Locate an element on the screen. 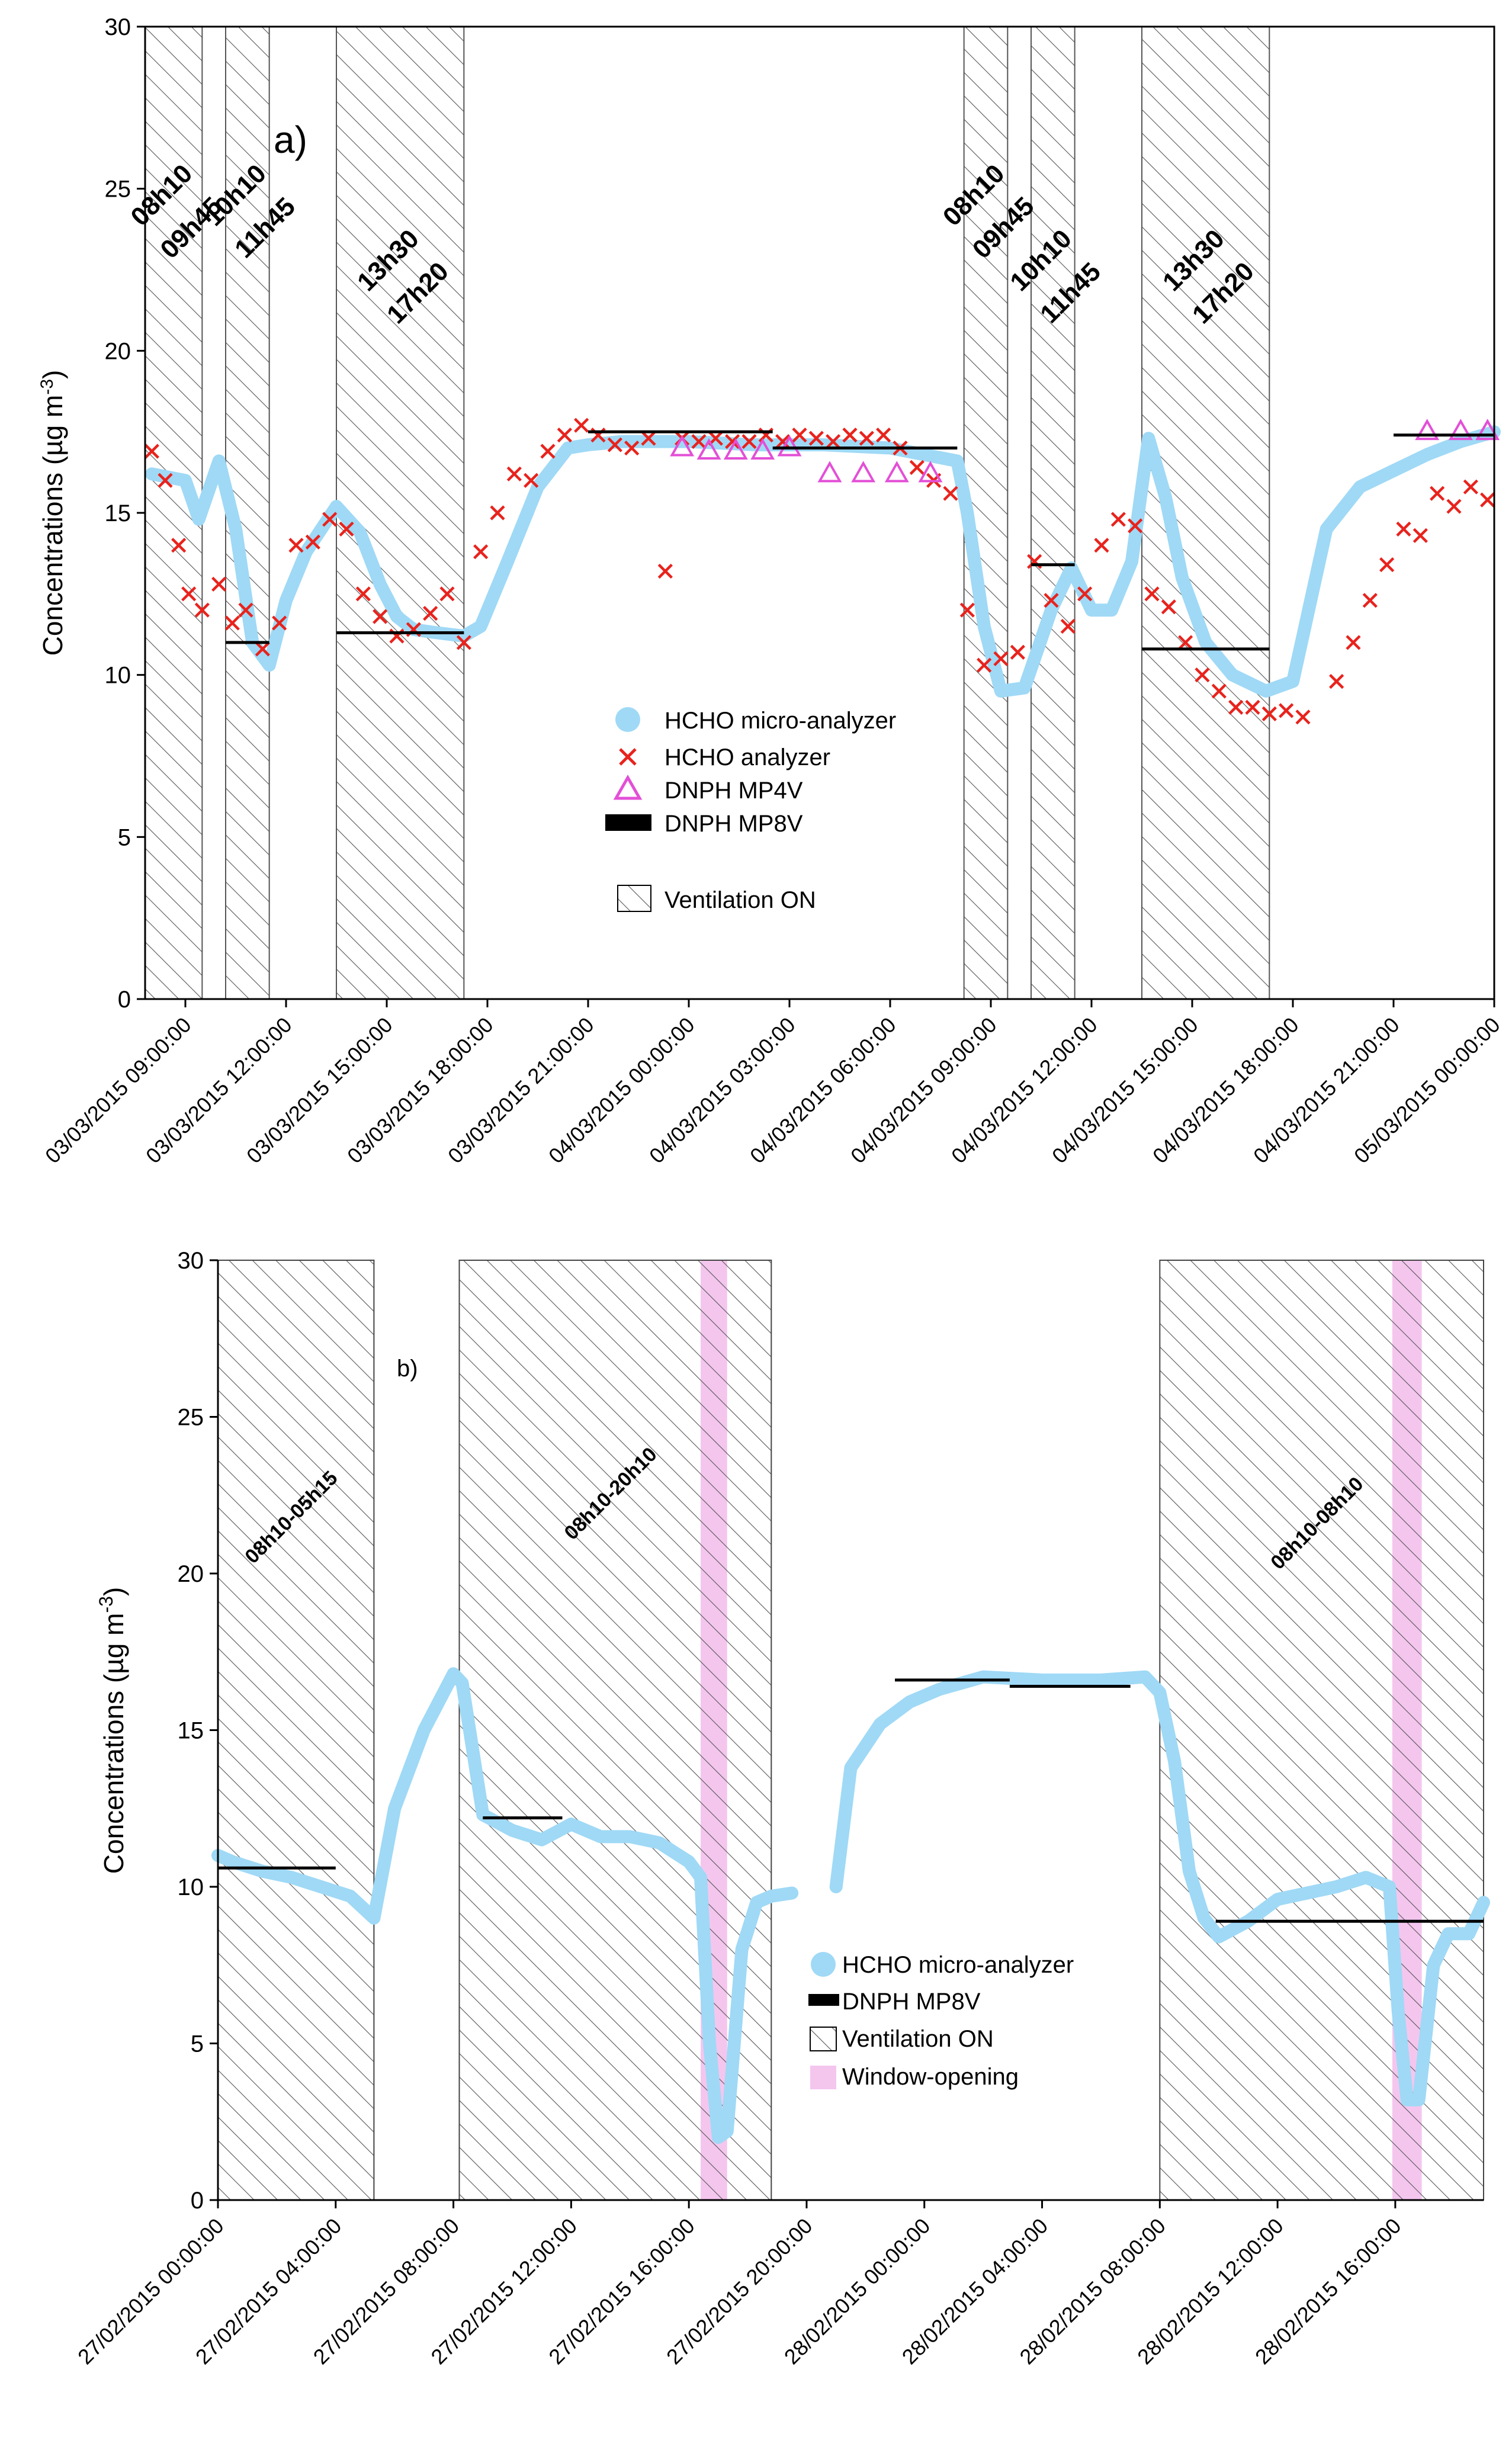 This screenshot has width=1512, height=2463. y-tick-label: 25 is located at coordinates (118, 189).